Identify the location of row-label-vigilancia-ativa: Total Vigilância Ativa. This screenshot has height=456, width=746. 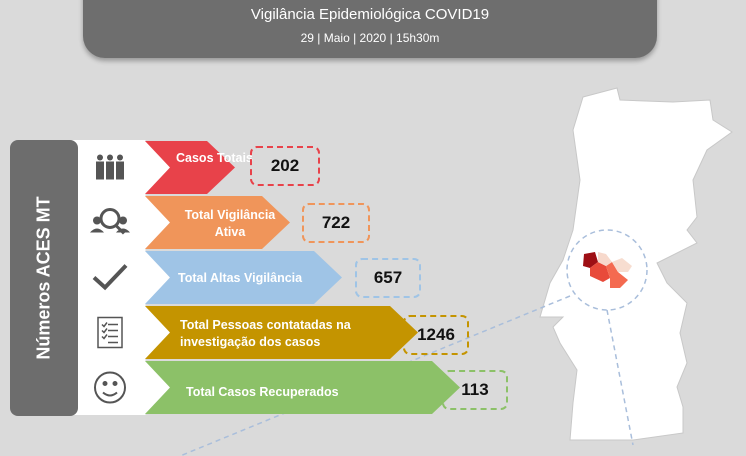
(230, 223).